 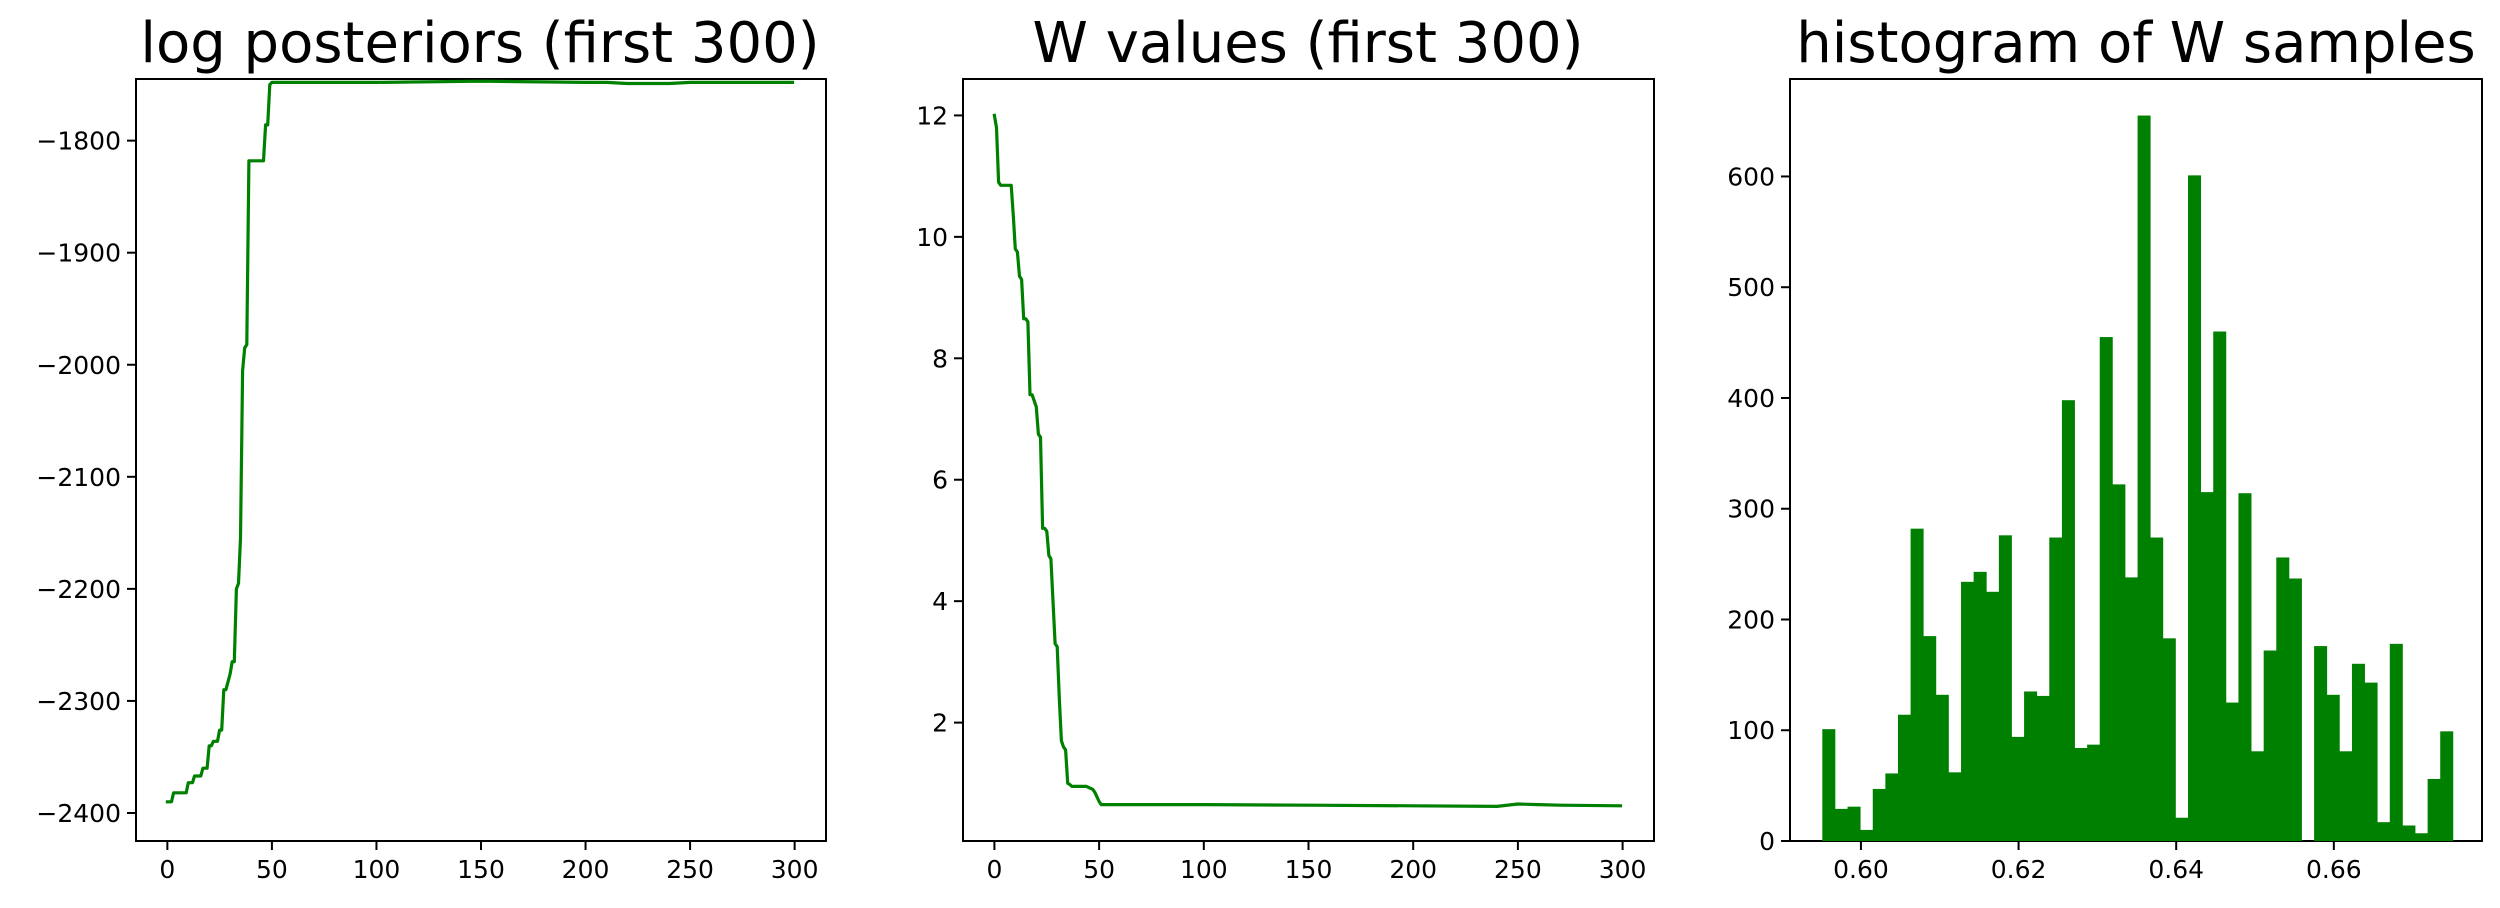 What do you see at coordinates (377, 869) in the screenshot?
I see `x-tick-label: 100` at bounding box center [377, 869].